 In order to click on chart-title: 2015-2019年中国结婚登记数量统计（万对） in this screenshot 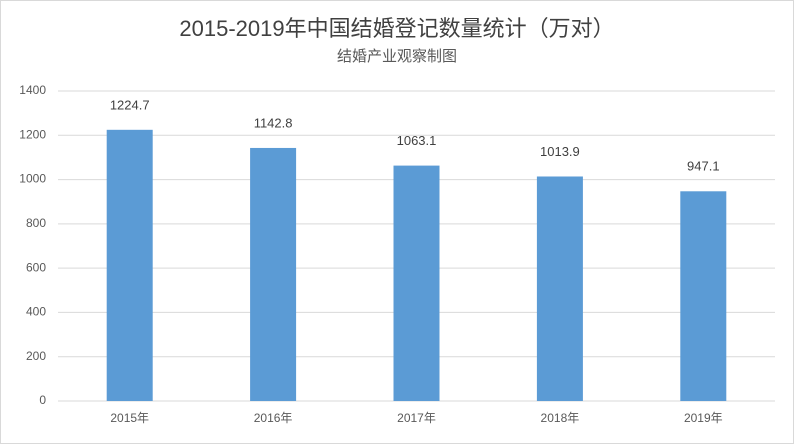, I will do `click(396, 28)`.